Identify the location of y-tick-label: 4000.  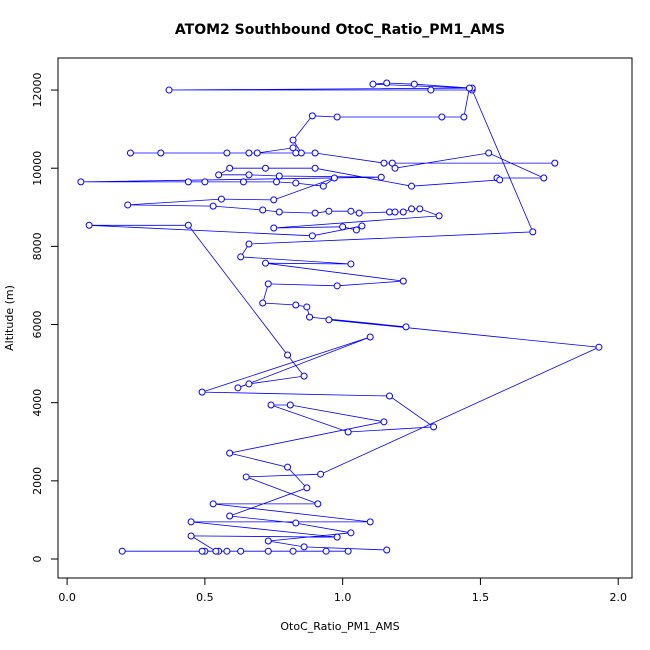
(37, 403).